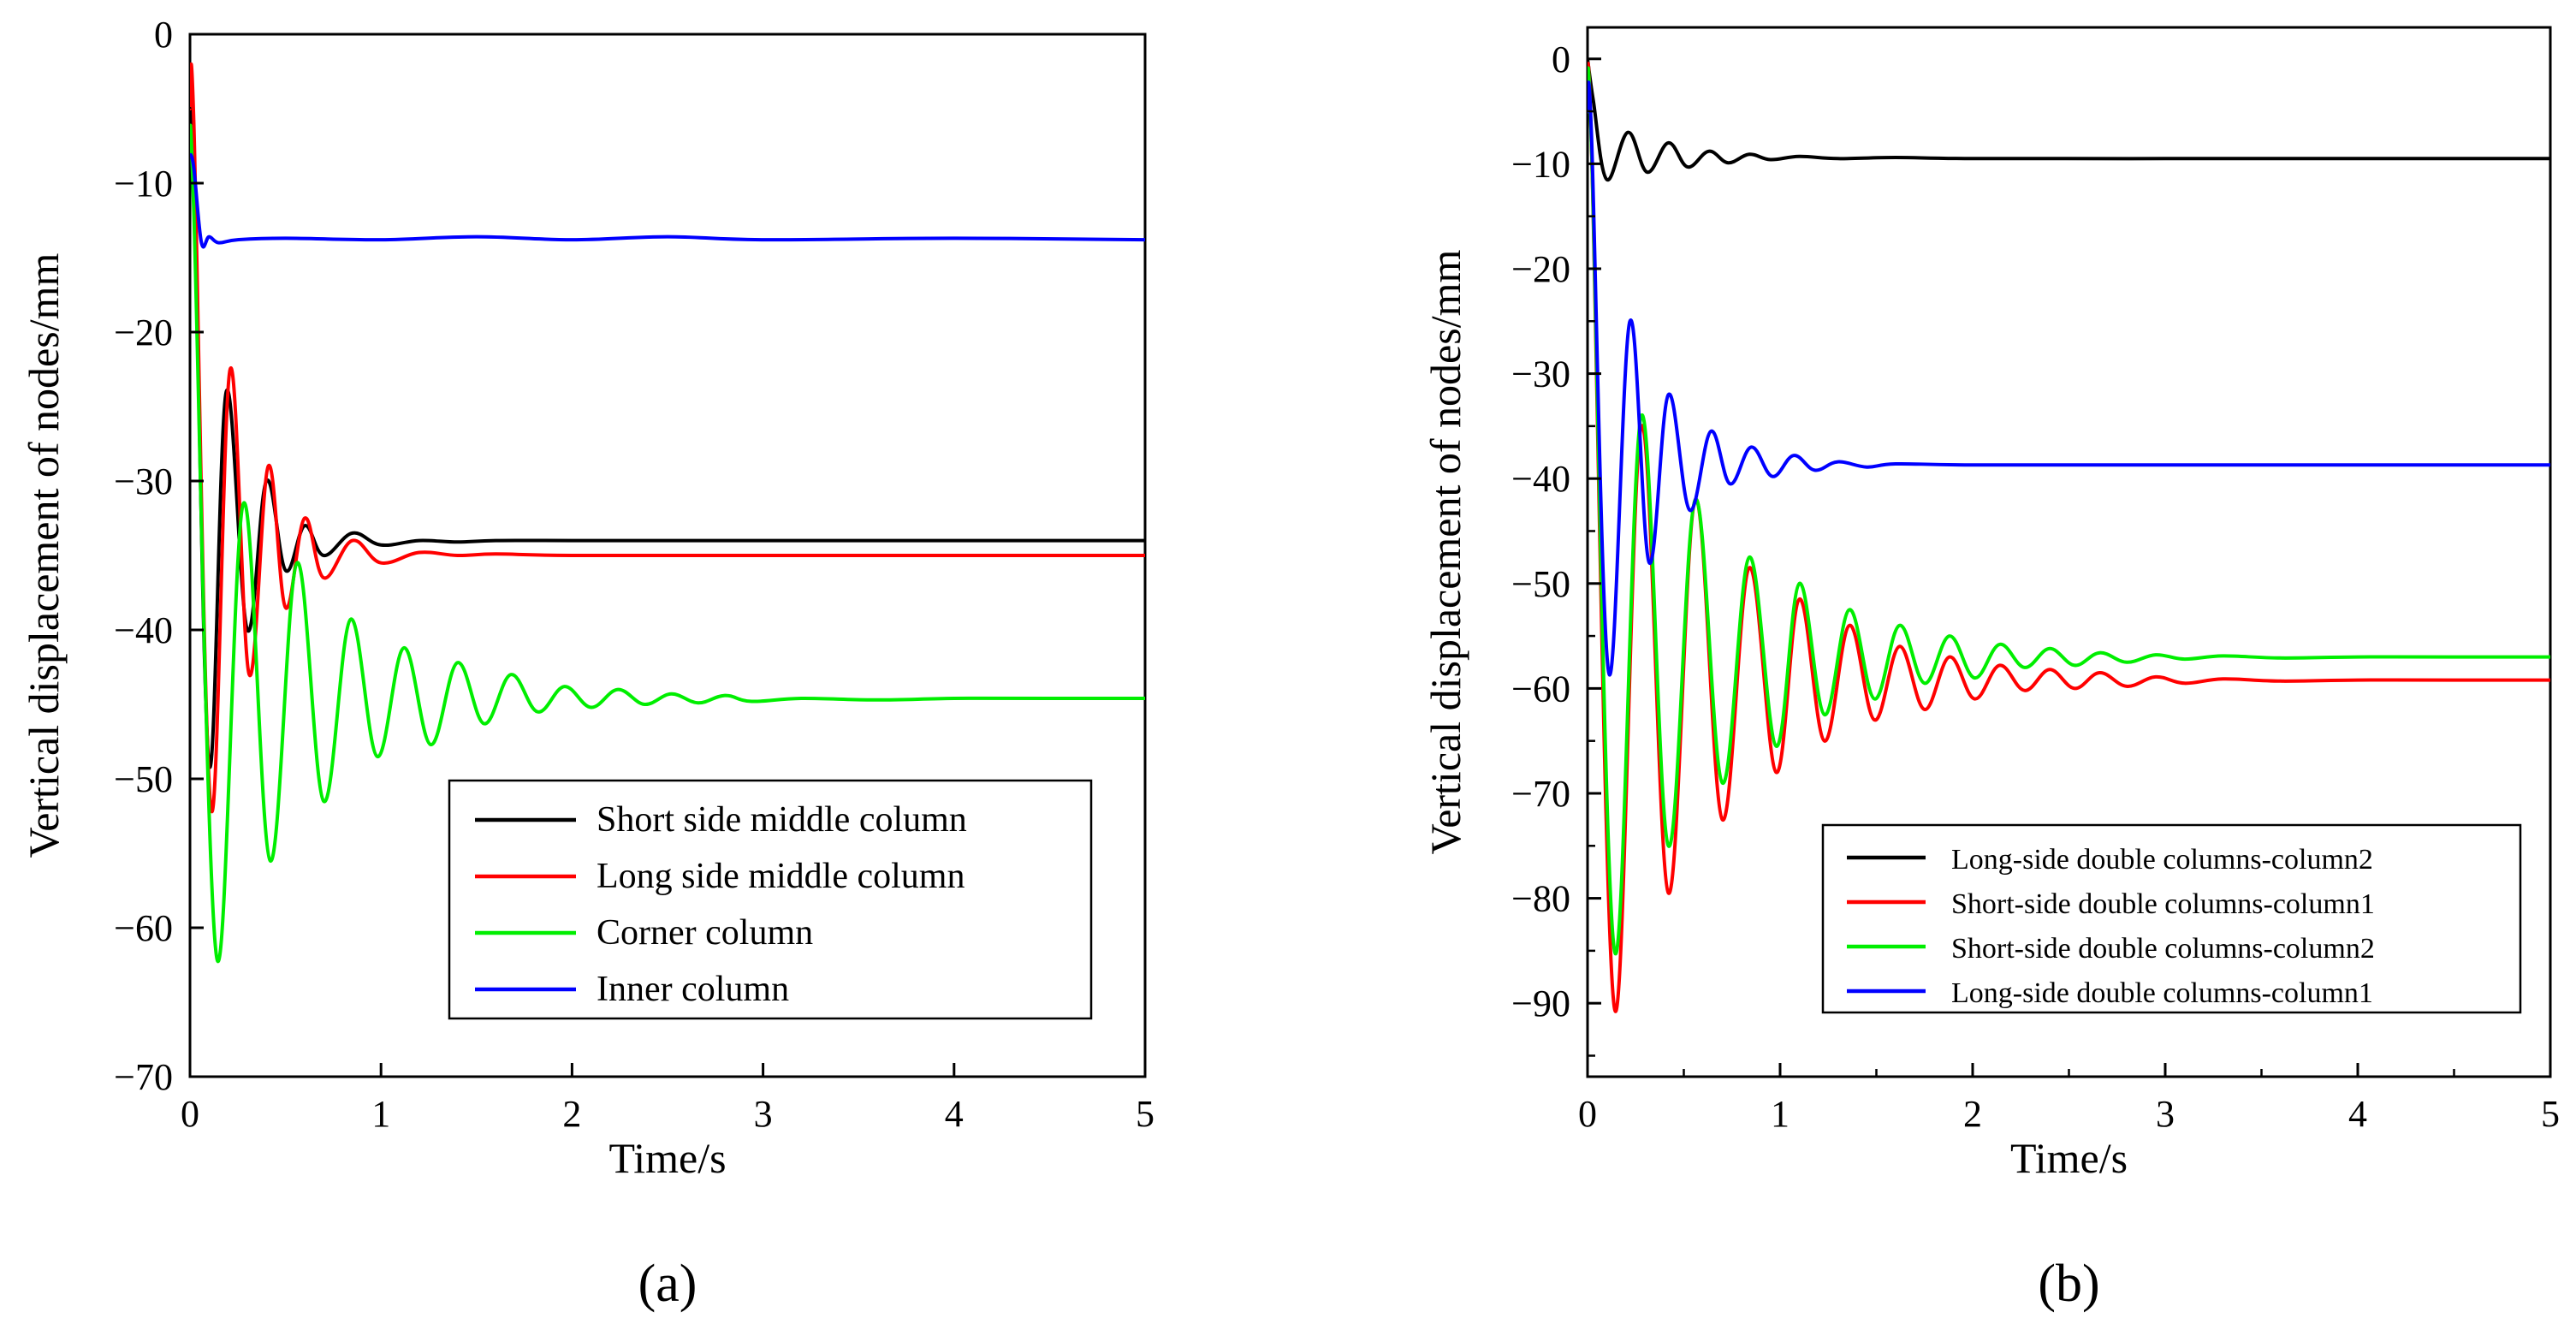  I want to click on legend-label: Inner column, so click(693, 990).